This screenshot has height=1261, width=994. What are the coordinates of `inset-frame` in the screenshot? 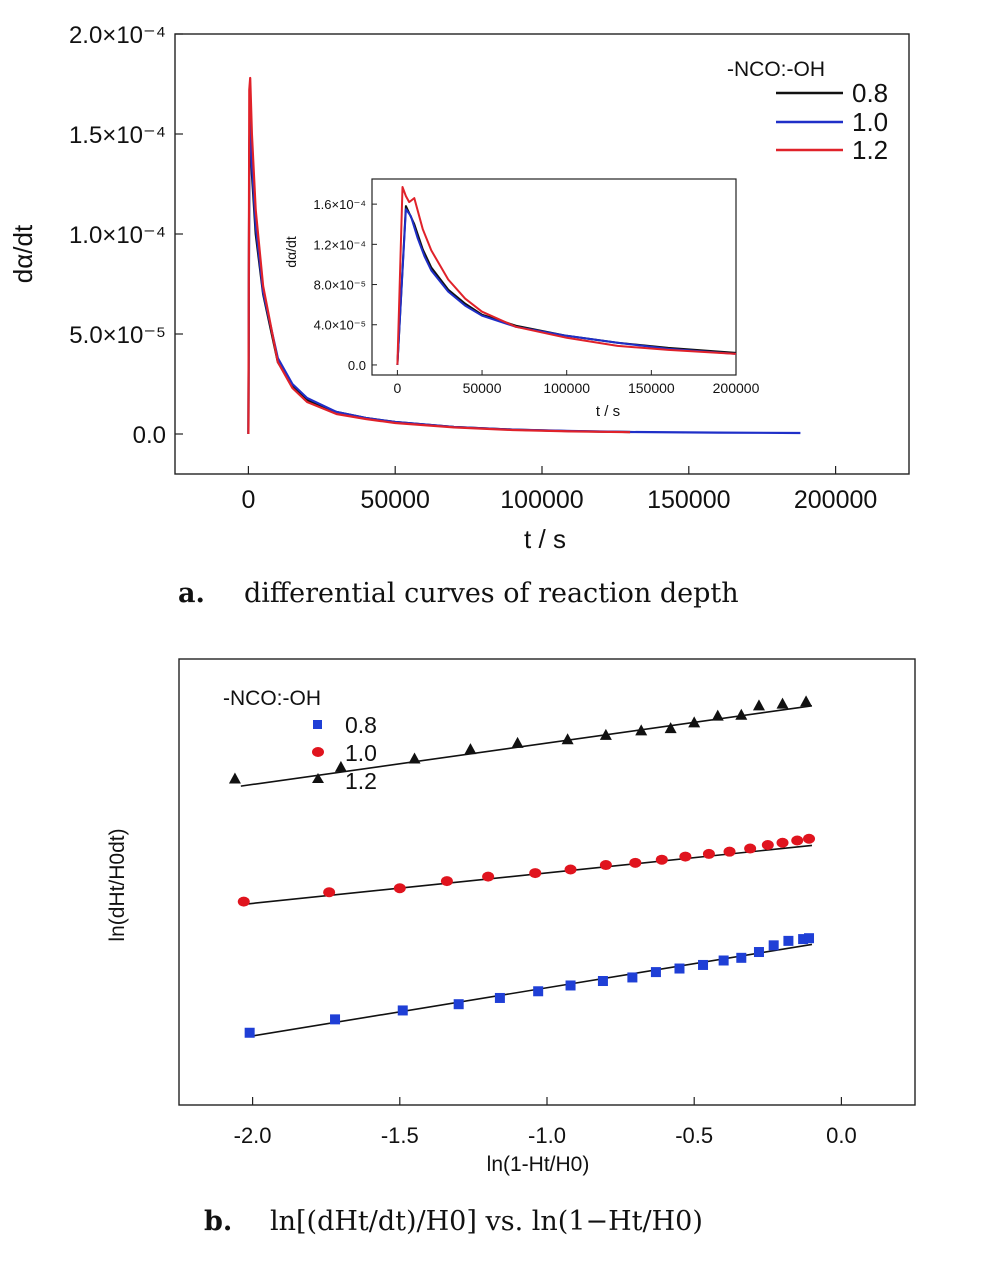 It's located at (554, 277).